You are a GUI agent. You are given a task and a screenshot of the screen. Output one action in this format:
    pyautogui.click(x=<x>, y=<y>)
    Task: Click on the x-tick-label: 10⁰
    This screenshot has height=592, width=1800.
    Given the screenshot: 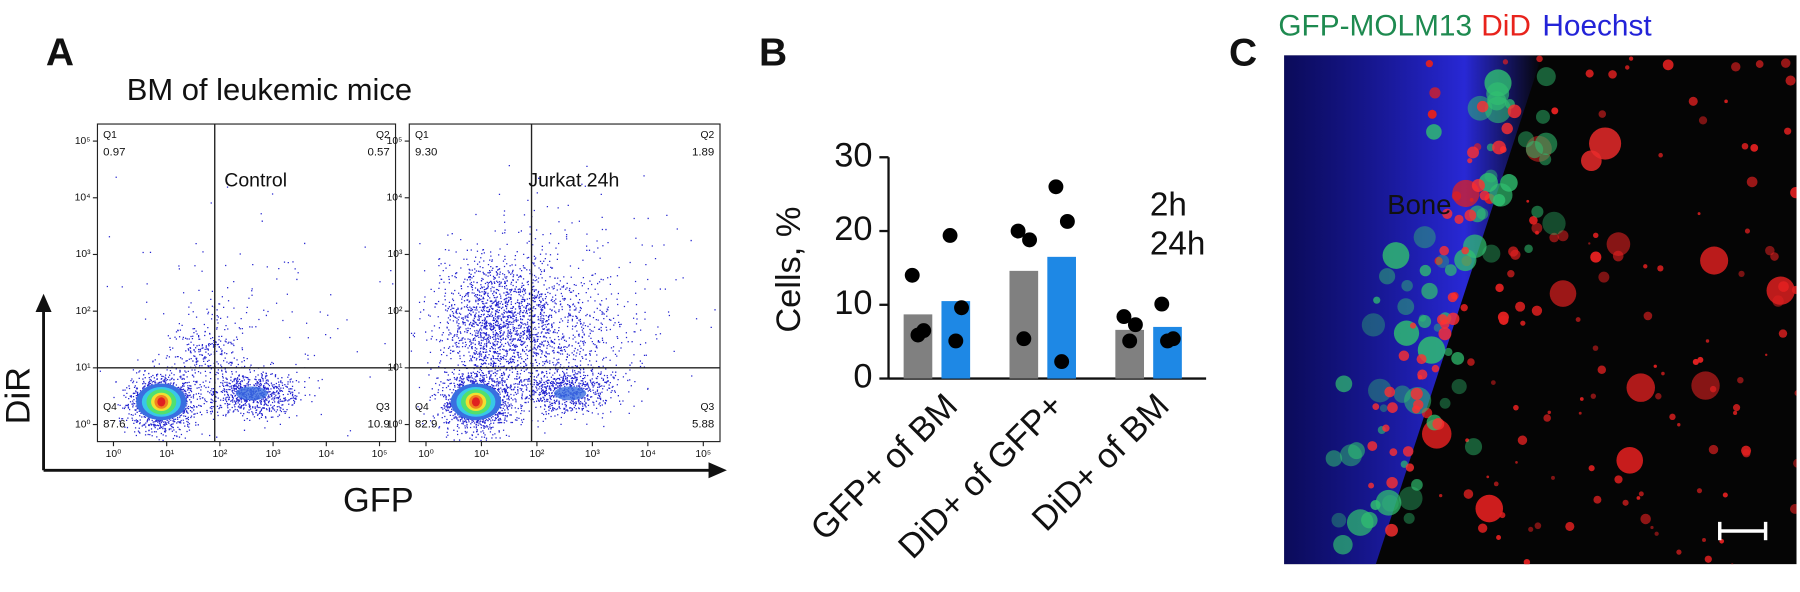 What is the action you would take?
    pyautogui.click(x=426, y=454)
    